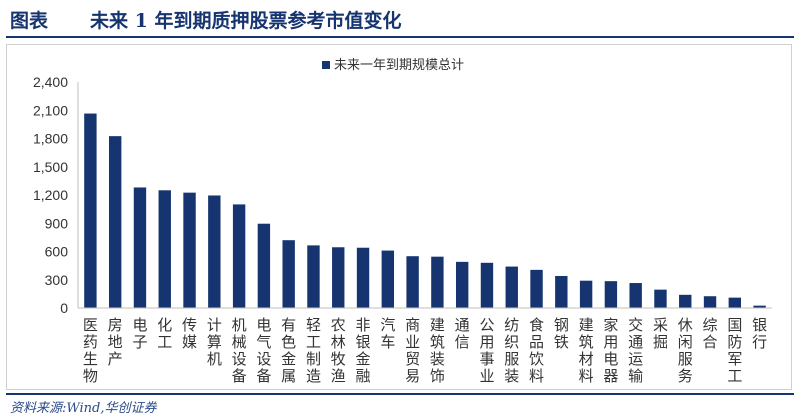 The height and width of the screenshot is (420, 800). What do you see at coordinates (50, 82) in the screenshot?
I see `y-tick-label: 2,400` at bounding box center [50, 82].